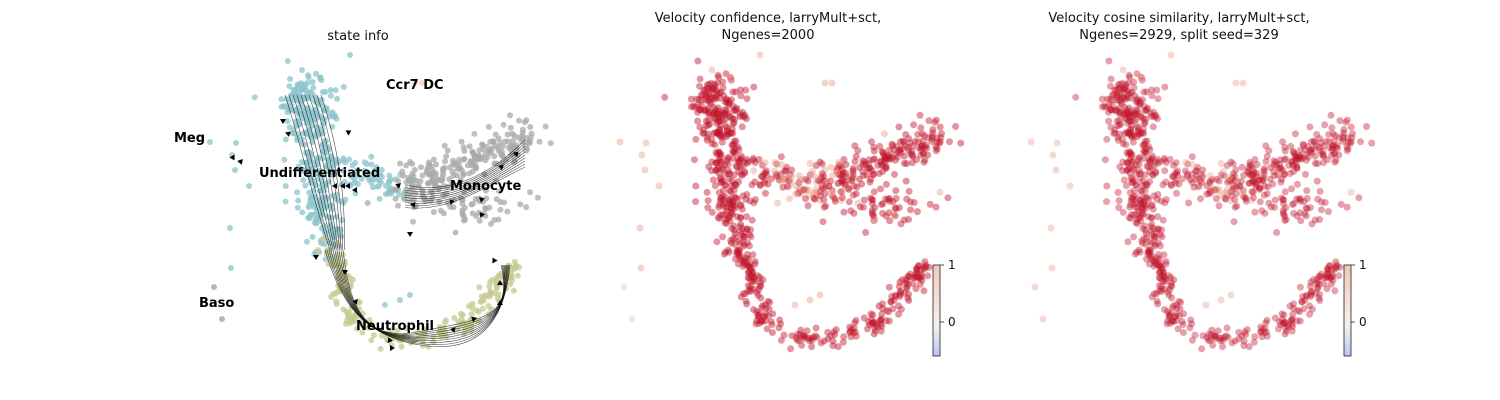  Describe the element at coordinates (1355, 307) in the screenshot. I see `colorbar: 1 0` at that location.